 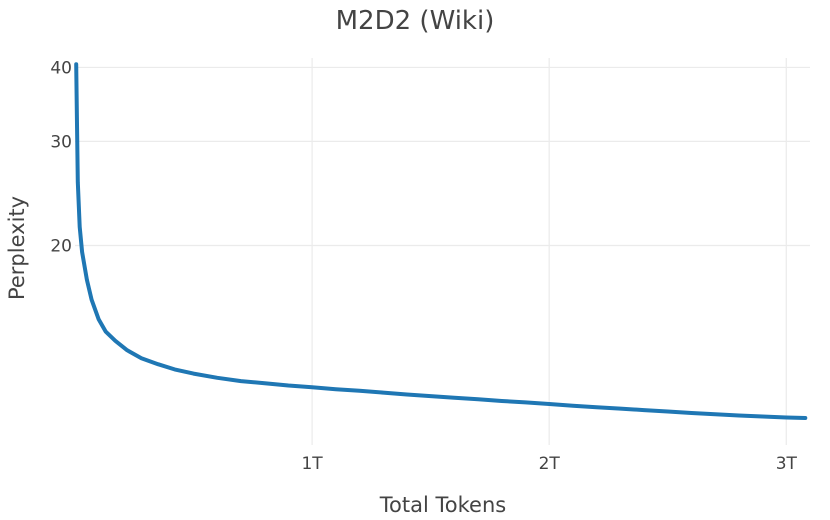 I want to click on x-tick-label: 3T, so click(x=787, y=464).